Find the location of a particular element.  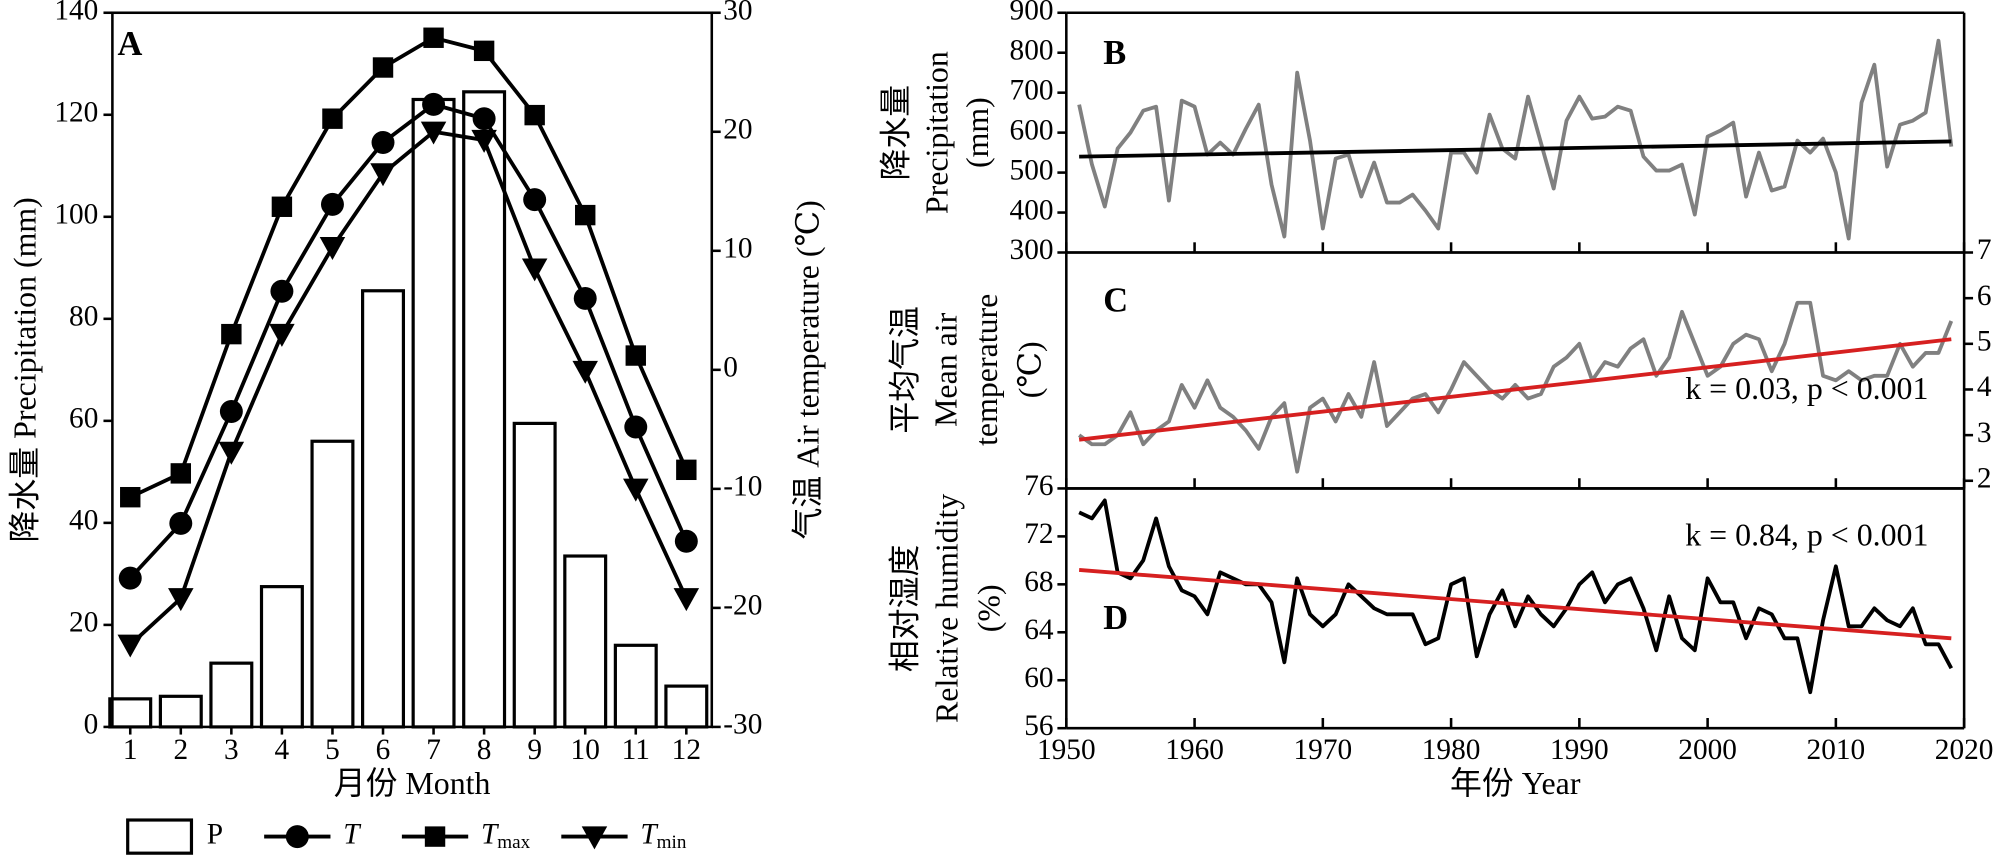

panel-label: A is located at coordinates (129, 44).